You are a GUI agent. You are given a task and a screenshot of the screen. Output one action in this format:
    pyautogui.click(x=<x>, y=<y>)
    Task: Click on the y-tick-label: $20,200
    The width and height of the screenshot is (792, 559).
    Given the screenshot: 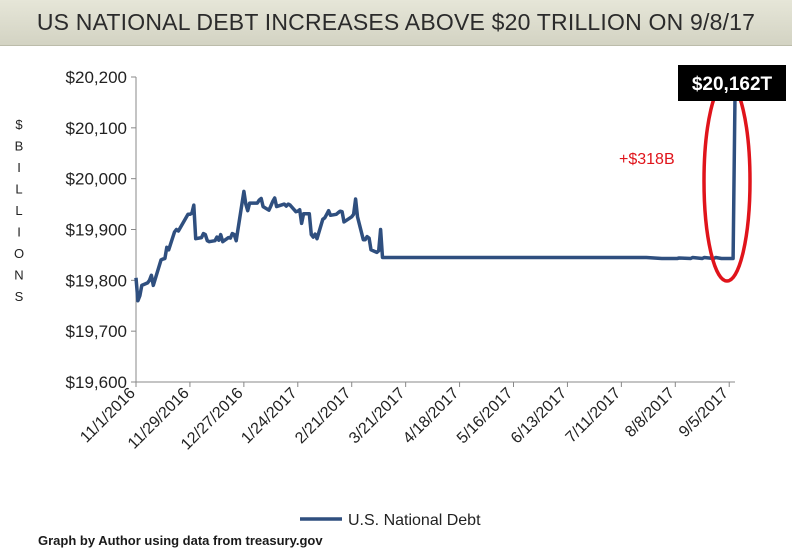 What is the action you would take?
    pyautogui.click(x=96, y=77)
    